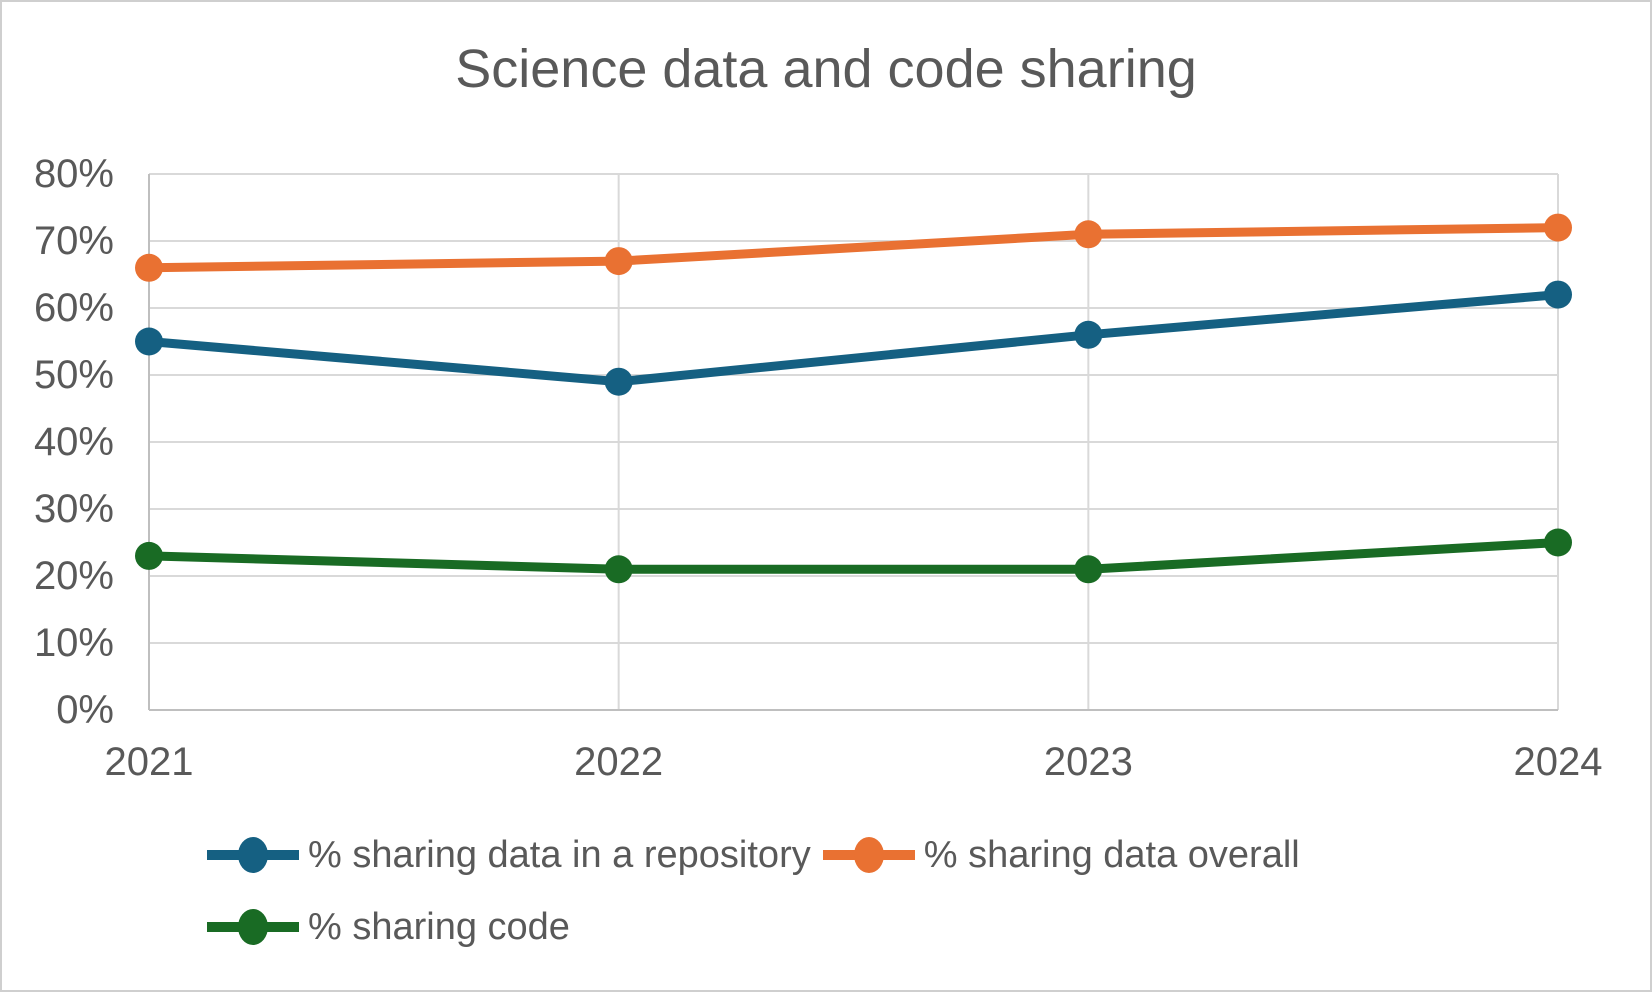 The width and height of the screenshot is (1652, 992). What do you see at coordinates (74, 643) in the screenshot?
I see `y-tick-label: 10%` at bounding box center [74, 643].